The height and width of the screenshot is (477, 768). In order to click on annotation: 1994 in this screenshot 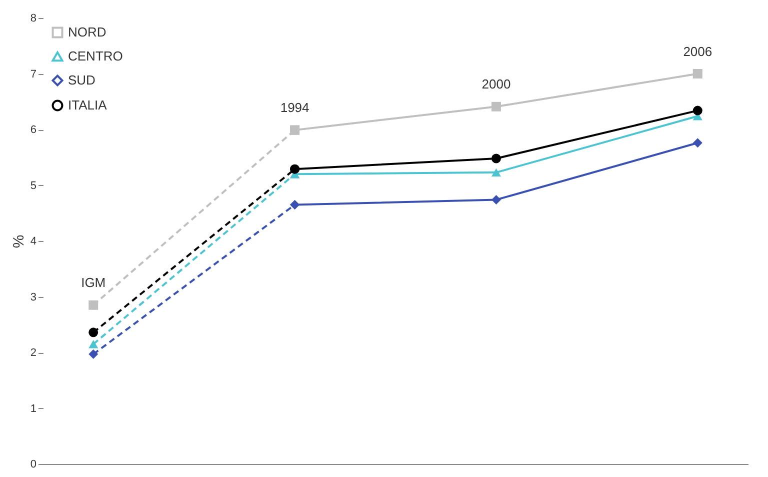, I will do `click(295, 108)`.